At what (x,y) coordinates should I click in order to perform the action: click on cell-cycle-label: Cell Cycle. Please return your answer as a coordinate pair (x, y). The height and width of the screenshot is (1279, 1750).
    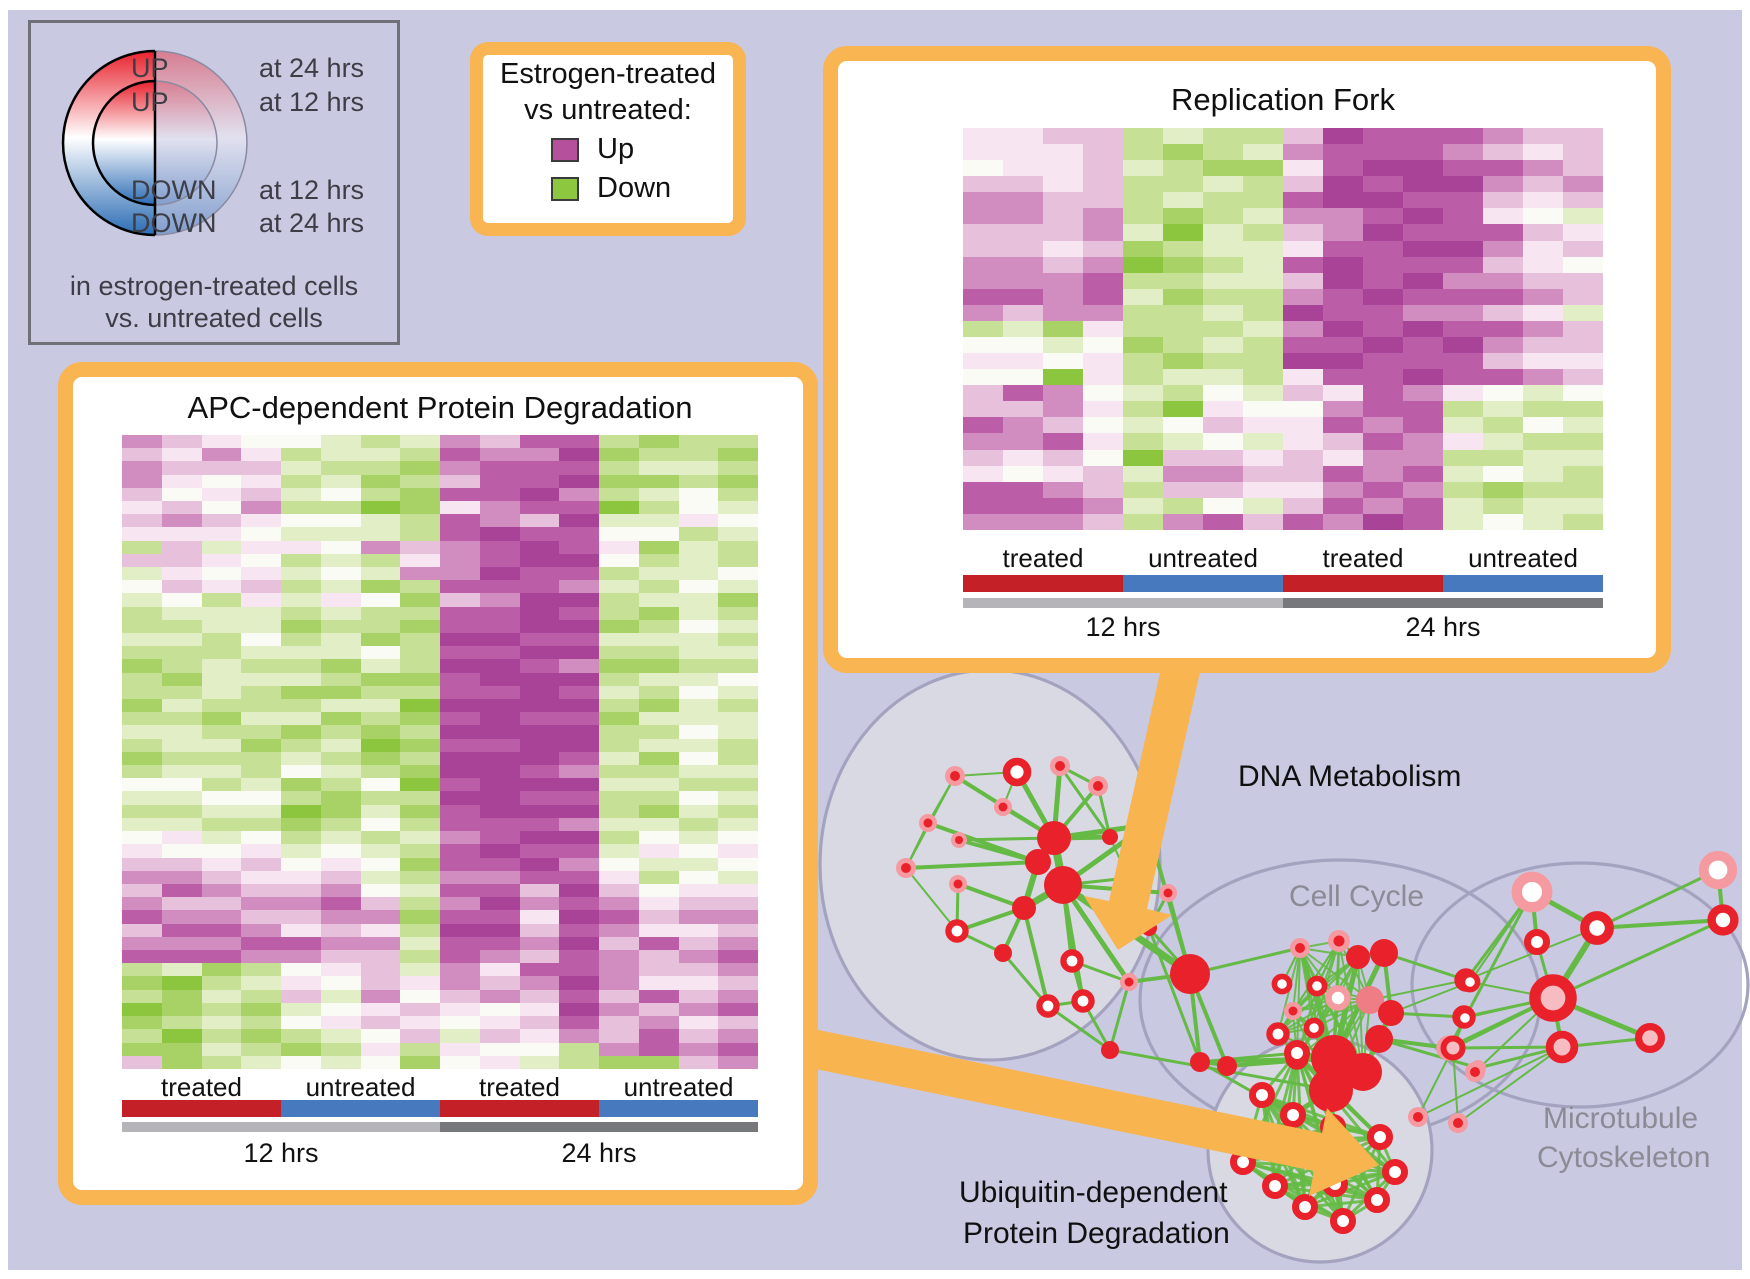
    Looking at the image, I should click on (1357, 896).